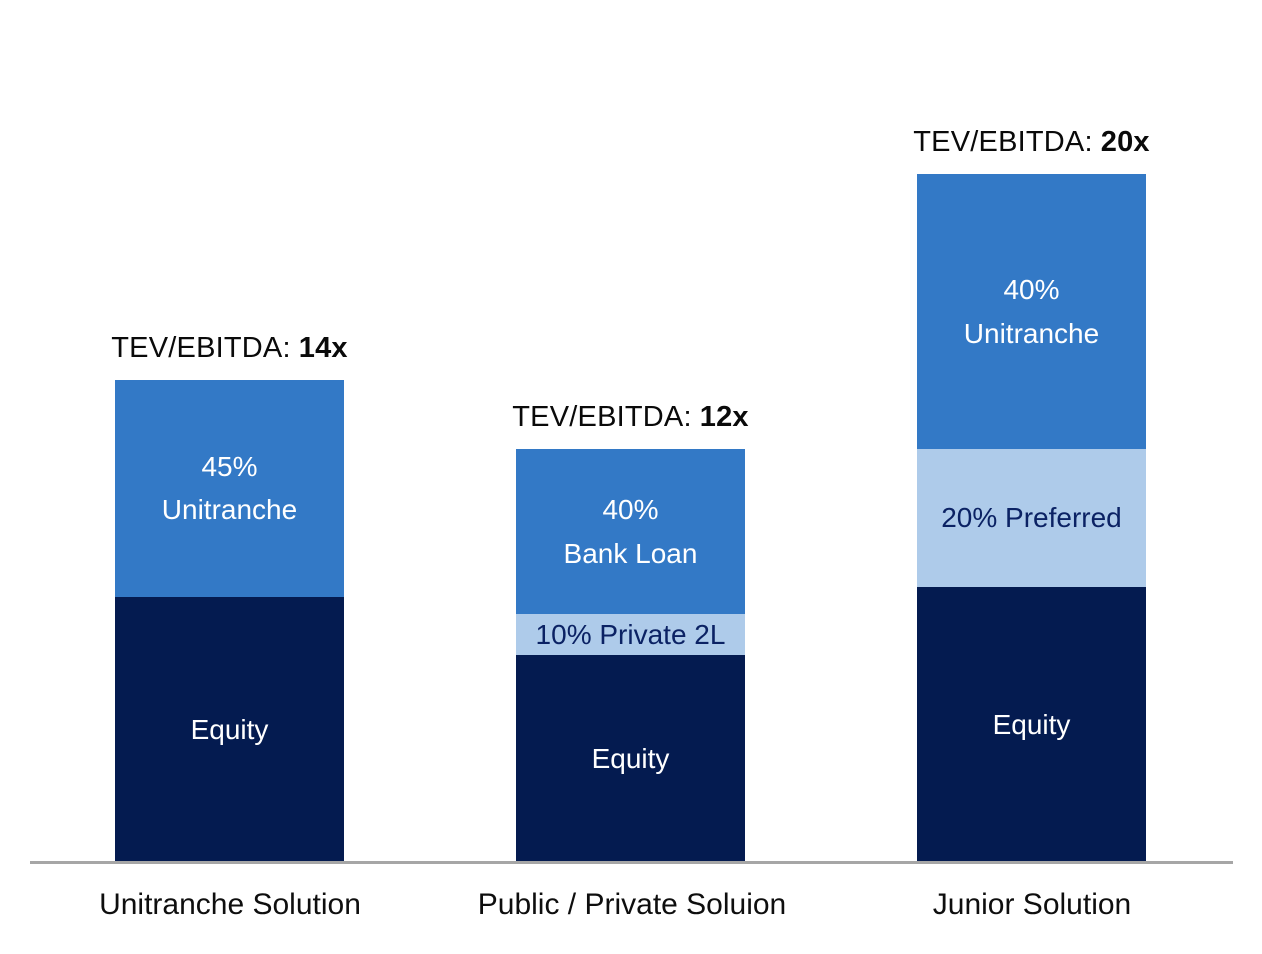 The image size is (1262, 954). I want to click on segment-label: 40% Unitranche, so click(1031, 311).